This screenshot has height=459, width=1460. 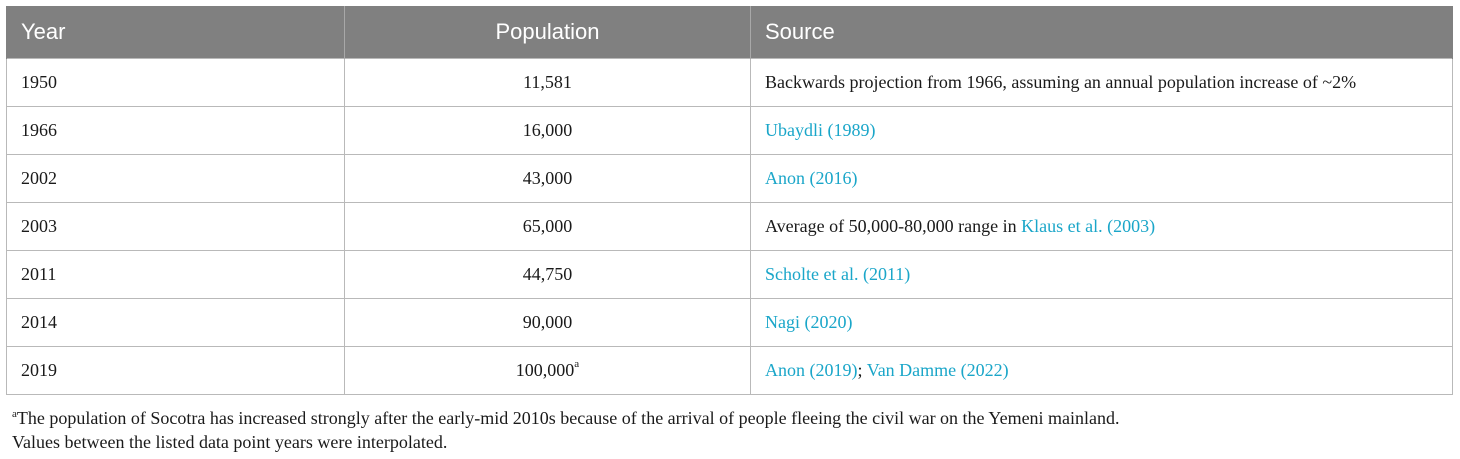 I want to click on cell-source: Nagi (2020), so click(x=1101, y=322).